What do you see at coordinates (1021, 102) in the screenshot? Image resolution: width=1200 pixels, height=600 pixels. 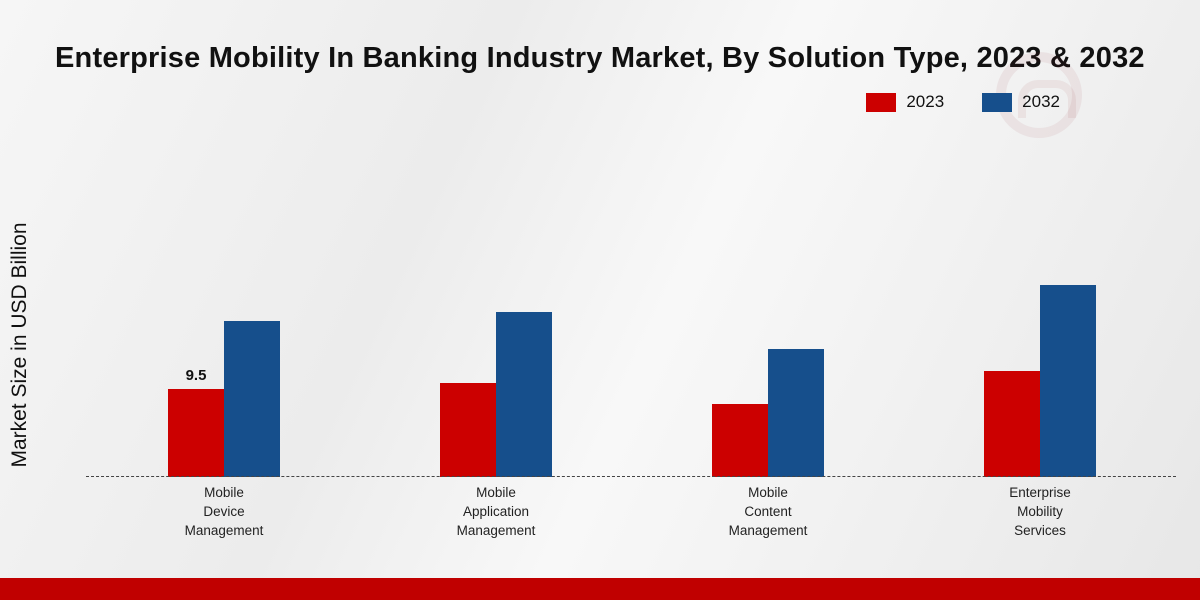 I see `legend-item-2032: 2032` at bounding box center [1021, 102].